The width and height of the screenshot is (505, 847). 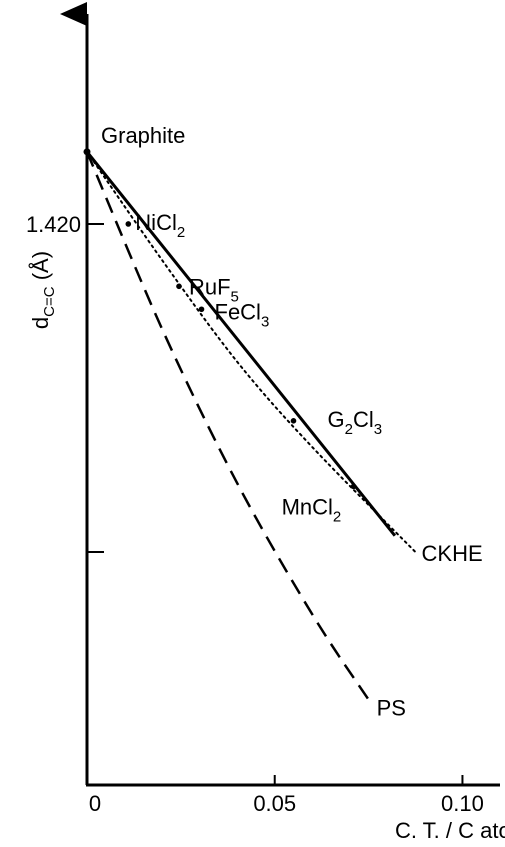 I want to click on point-label-main: RuF, so click(x=210, y=286).